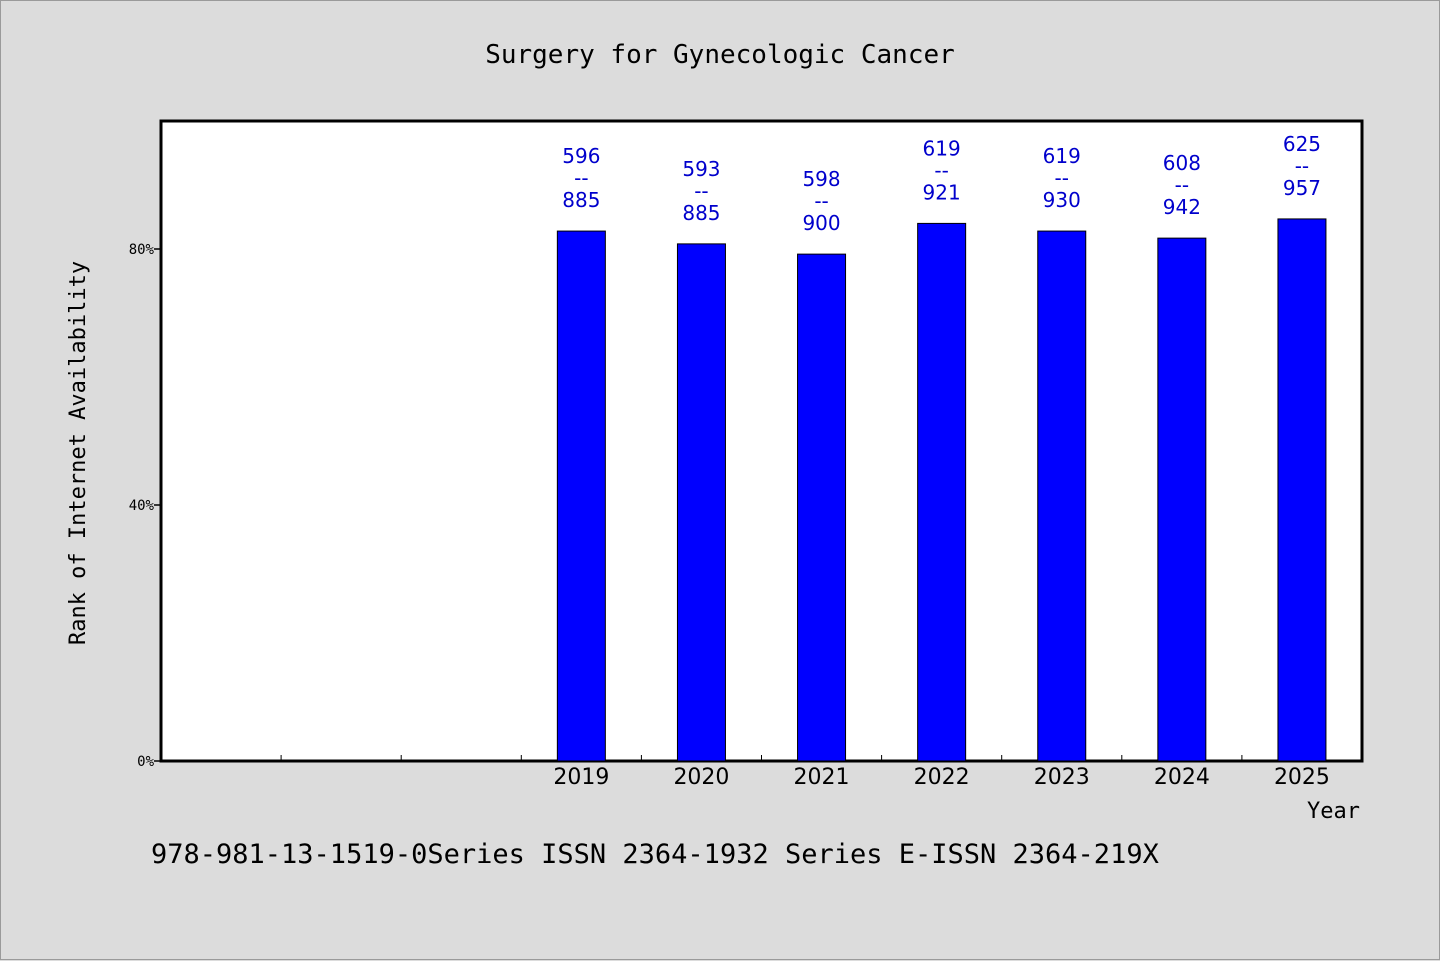 Image resolution: width=1440 pixels, height=961 pixels. Describe the element at coordinates (1302, 144) in the screenshot. I see `data-label-top: 625` at that location.